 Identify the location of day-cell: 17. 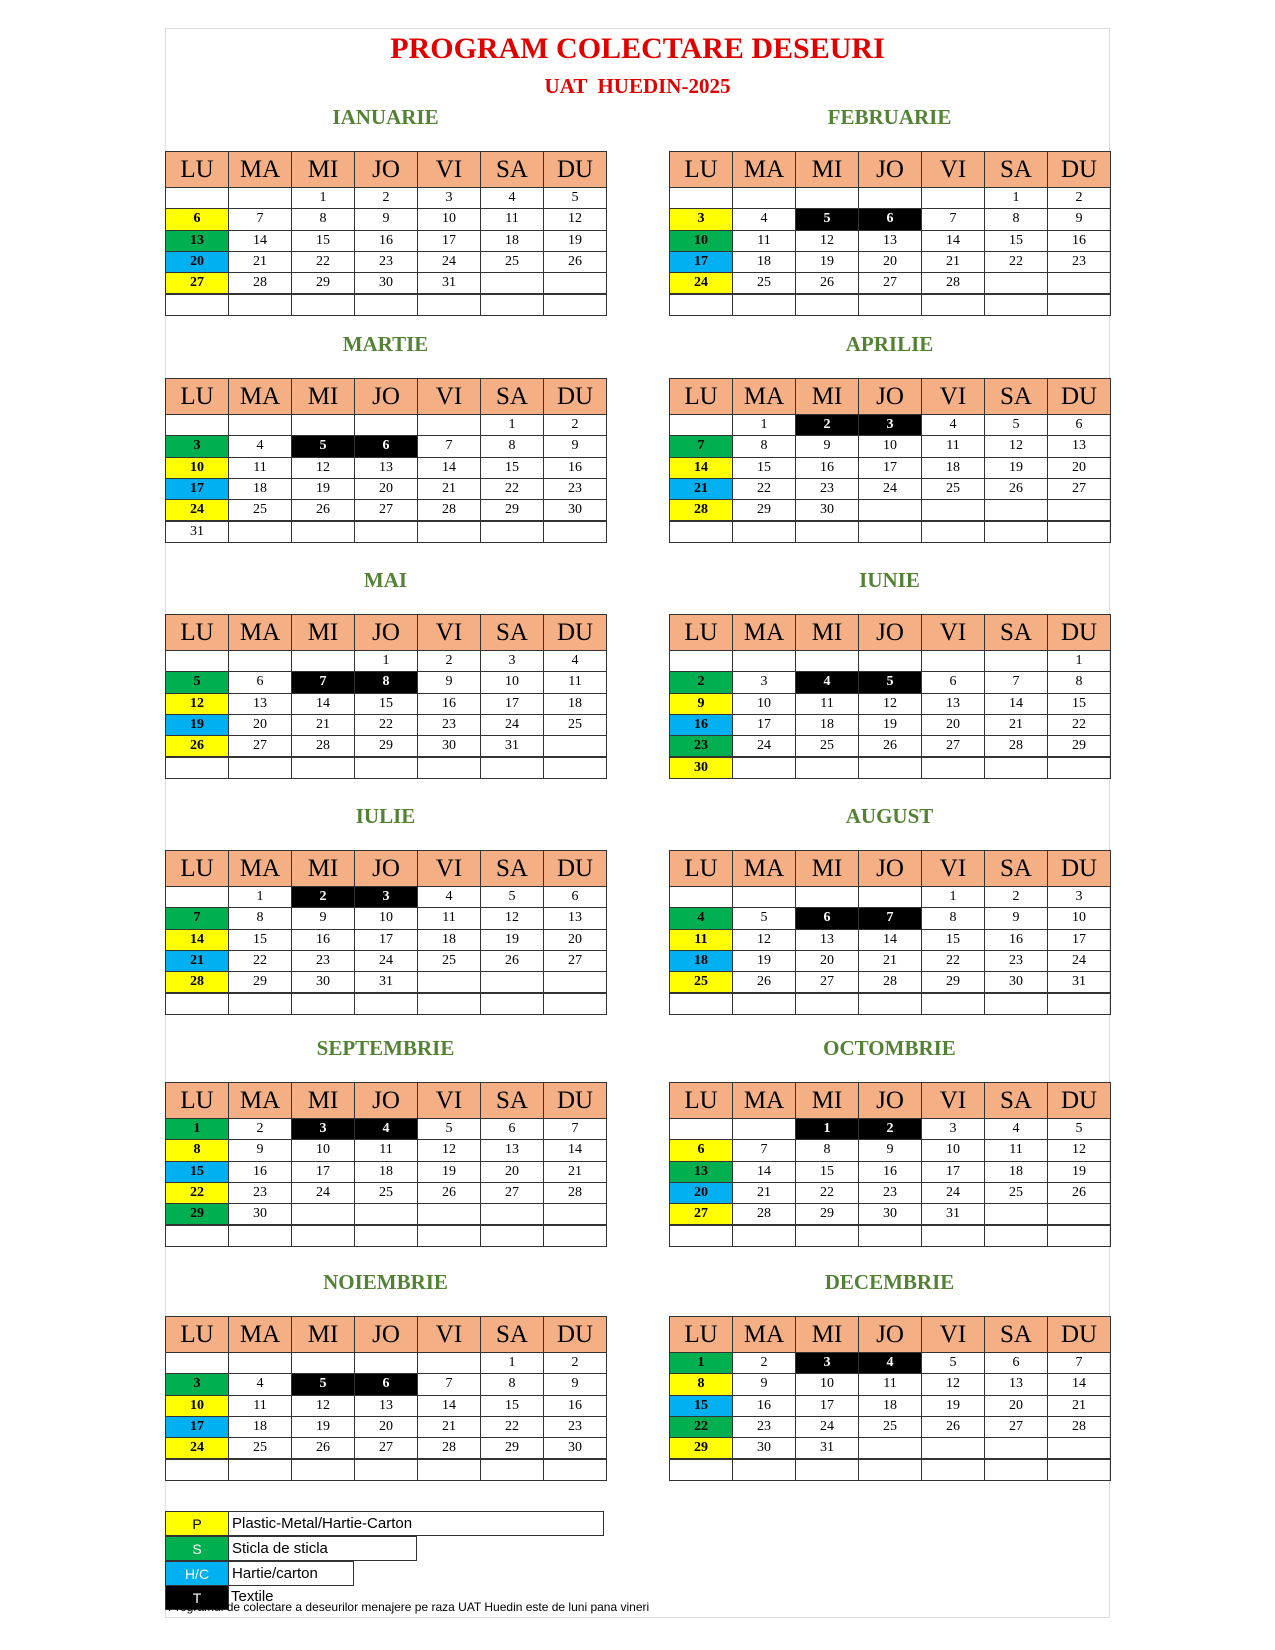
(197, 489).